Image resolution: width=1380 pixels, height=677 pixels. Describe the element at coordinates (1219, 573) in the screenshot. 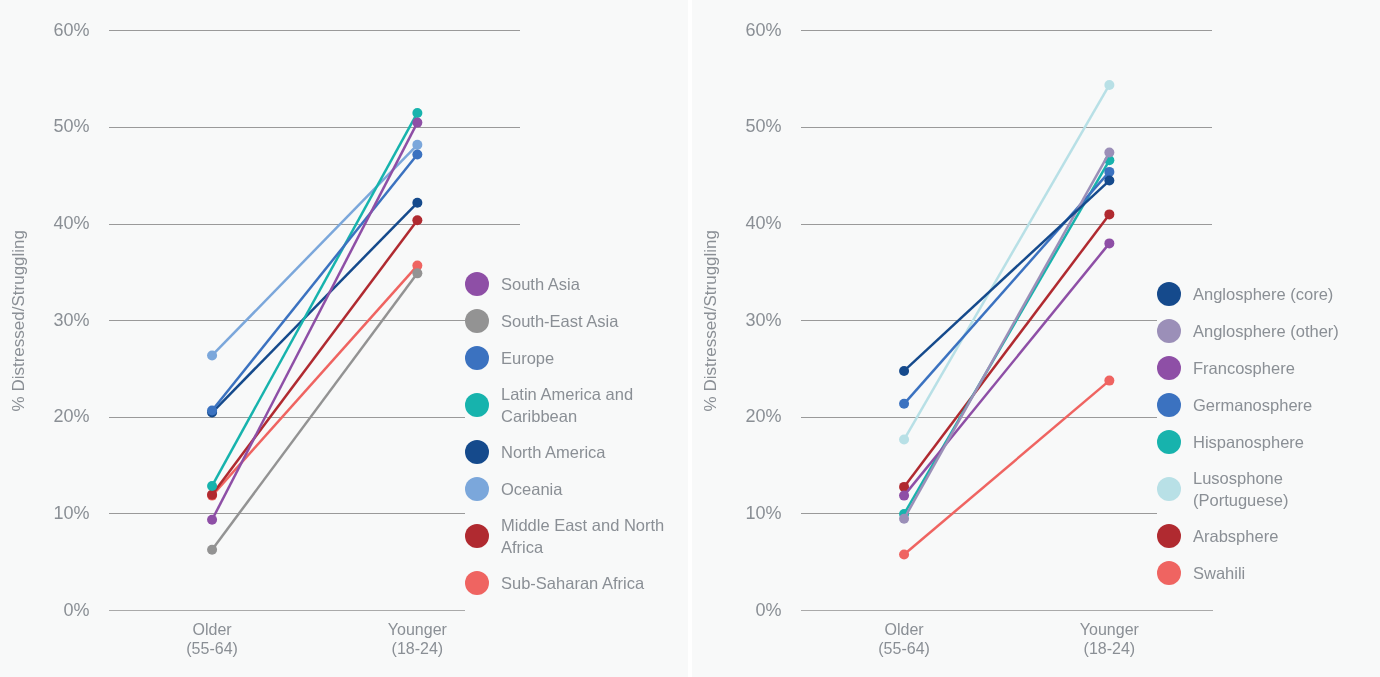

I see `legend-label: Swahili` at that location.